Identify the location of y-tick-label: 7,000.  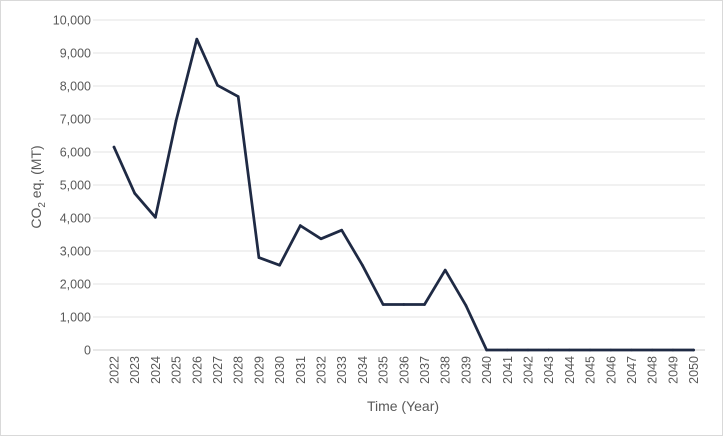
(75, 120).